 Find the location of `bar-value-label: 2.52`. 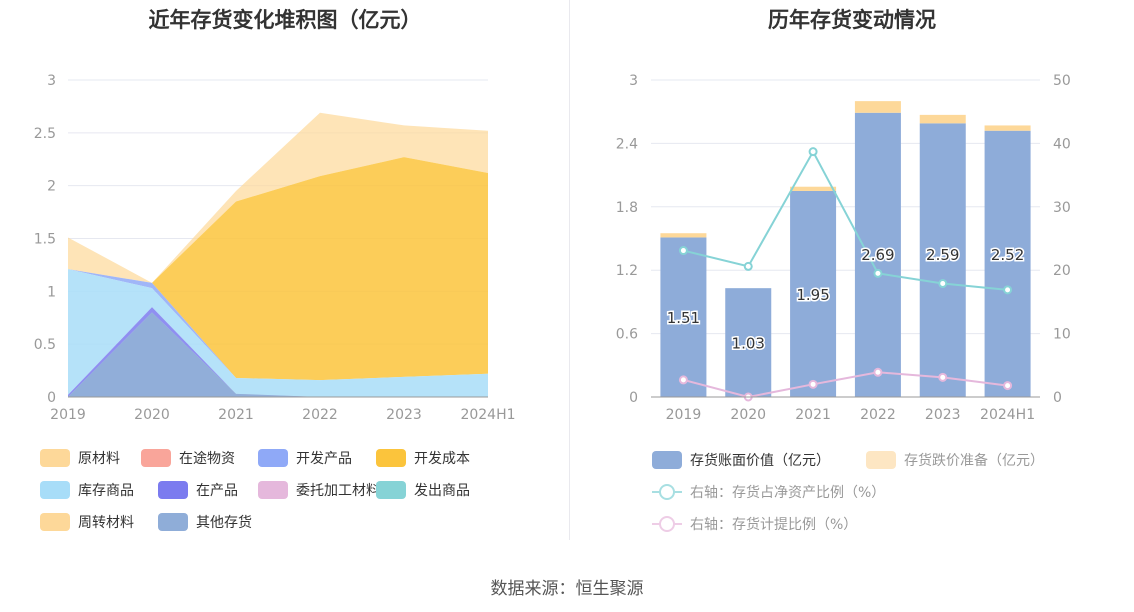

bar-value-label: 2.52 is located at coordinates (1007, 255).